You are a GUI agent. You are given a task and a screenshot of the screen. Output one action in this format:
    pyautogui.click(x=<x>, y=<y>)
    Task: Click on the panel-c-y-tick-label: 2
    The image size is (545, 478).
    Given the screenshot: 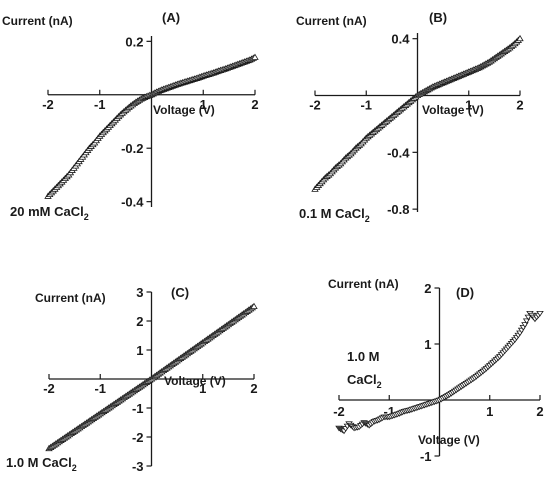 What is the action you would take?
    pyautogui.click(x=139, y=321)
    